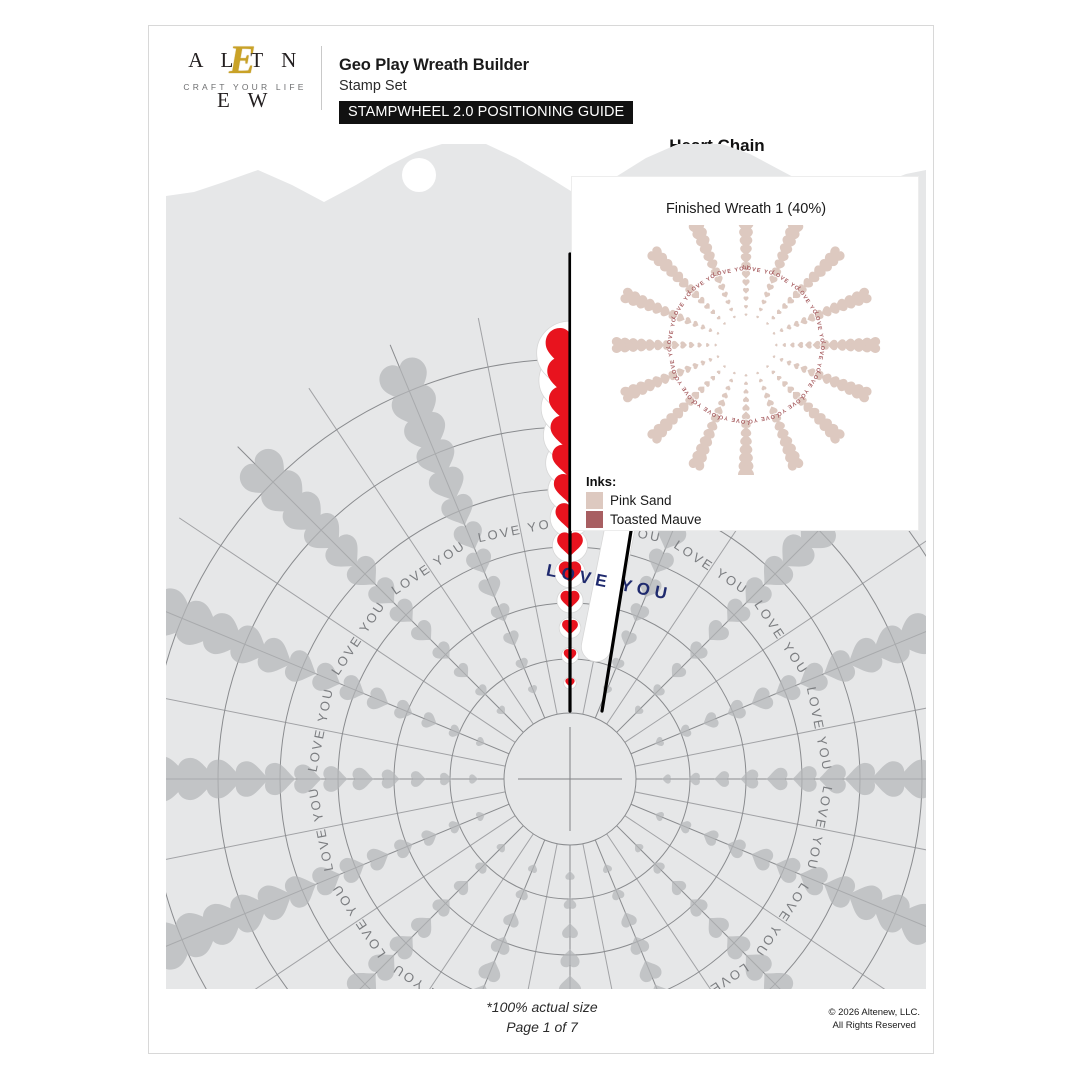 Image resolution: width=1080 pixels, height=1080 pixels. Describe the element at coordinates (874, 1012) in the screenshot. I see `copyright-line-1: © 2026 Altenew, LLC.` at that location.